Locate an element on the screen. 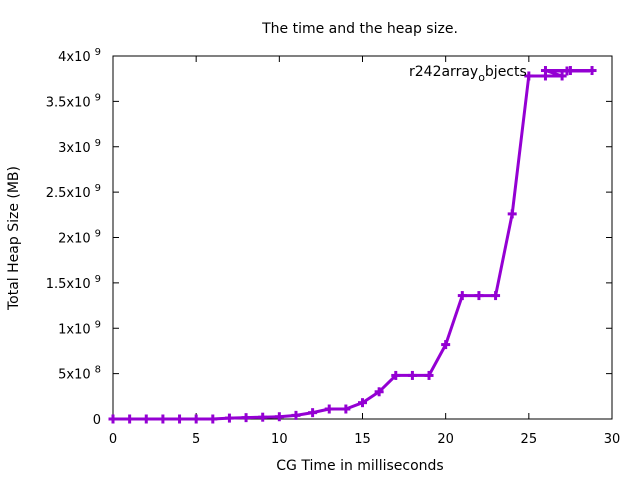  legend-label-subscript: o is located at coordinates (481, 77).